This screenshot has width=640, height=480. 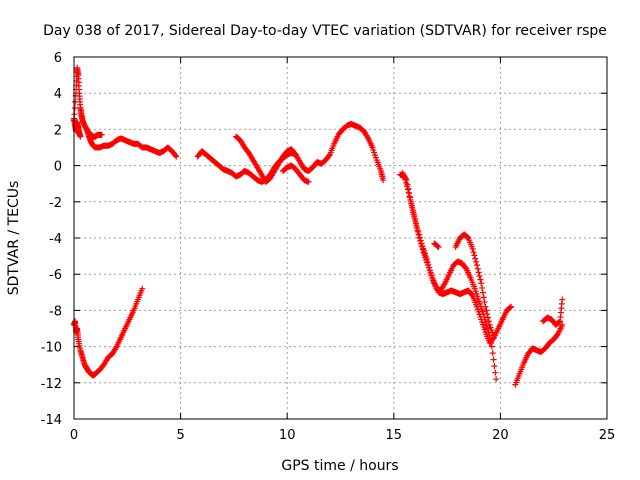 I want to click on y-tick-label: -10, so click(x=51, y=348).